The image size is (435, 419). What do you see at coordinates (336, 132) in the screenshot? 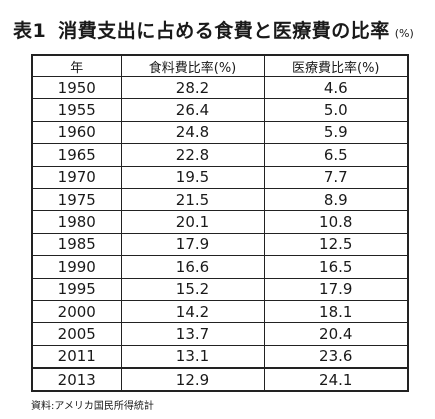
I see `medical-ratio-cell: 5.9` at bounding box center [336, 132].